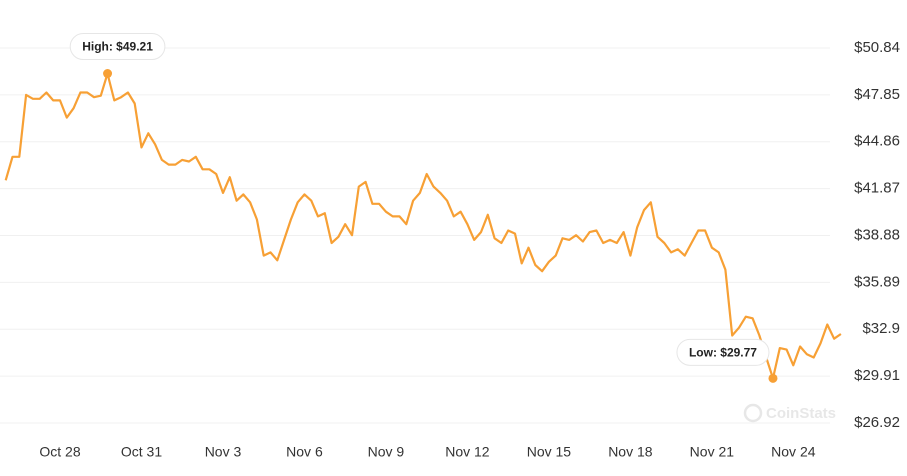 This screenshot has height=476, width=907. Describe the element at coordinates (753, 413) in the screenshot. I see `watermark-icon` at that location.